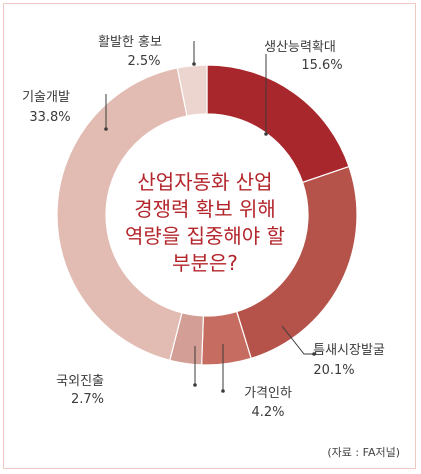  I want to click on label-value-price-cut: 4.2%, so click(267, 412).